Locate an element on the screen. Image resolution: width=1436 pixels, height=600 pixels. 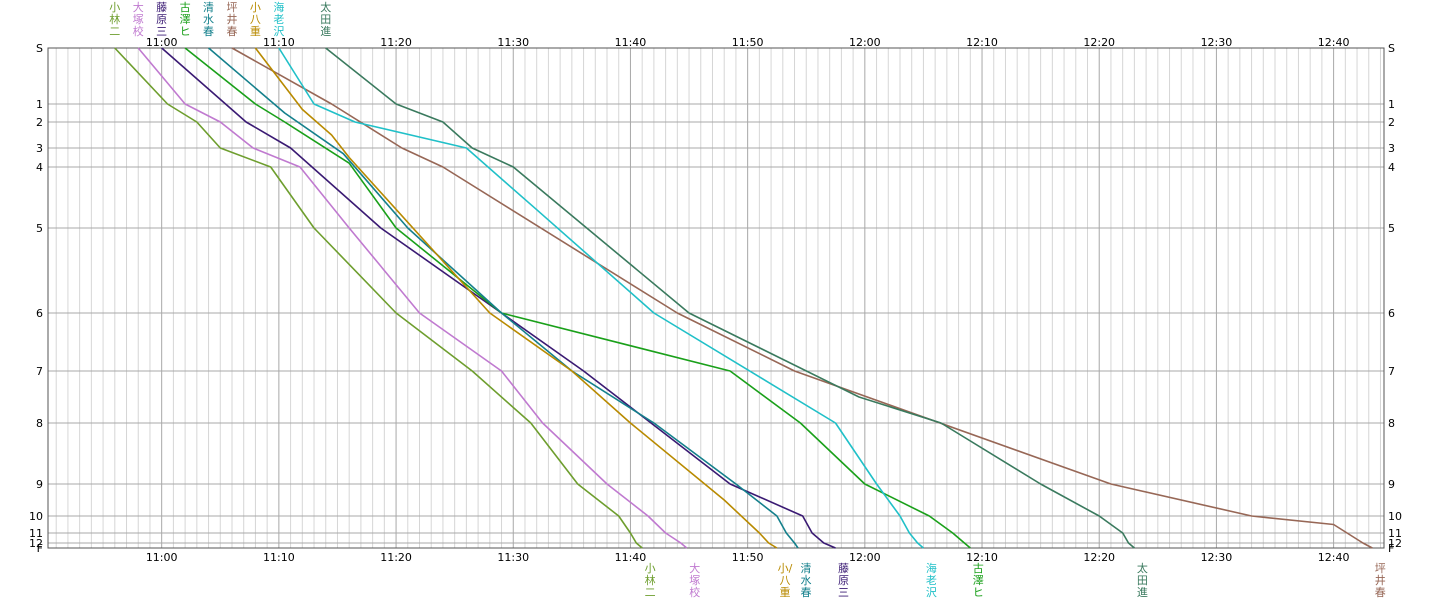
series-bottom-label: 老 is located at coordinates (931, 580).